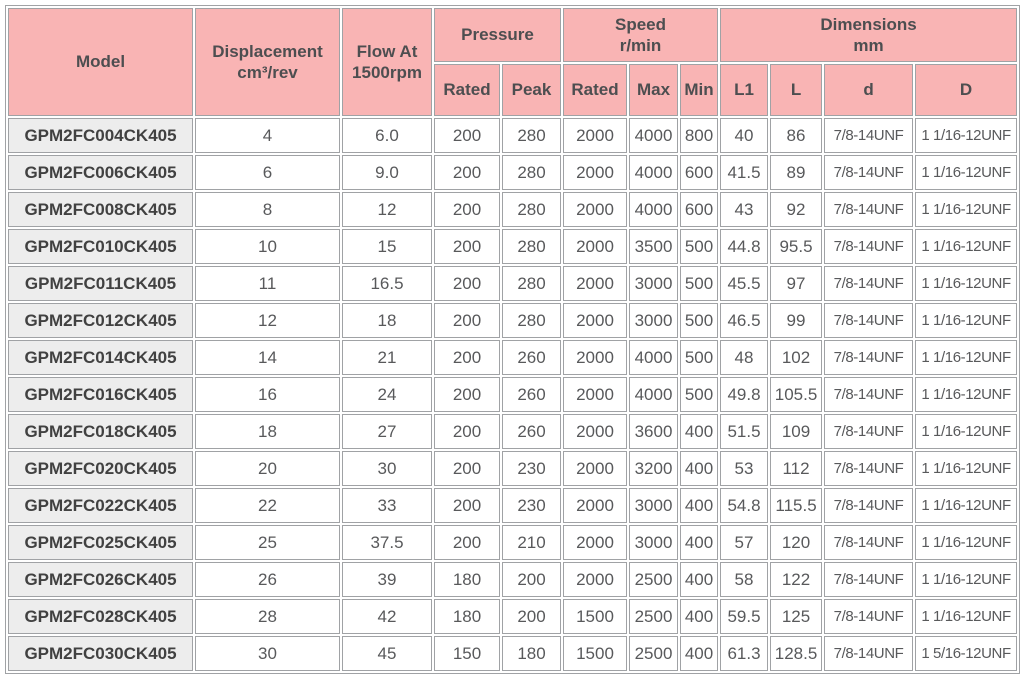 This screenshot has height=686, width=1022. I want to click on cell-flow: 18, so click(387, 320).